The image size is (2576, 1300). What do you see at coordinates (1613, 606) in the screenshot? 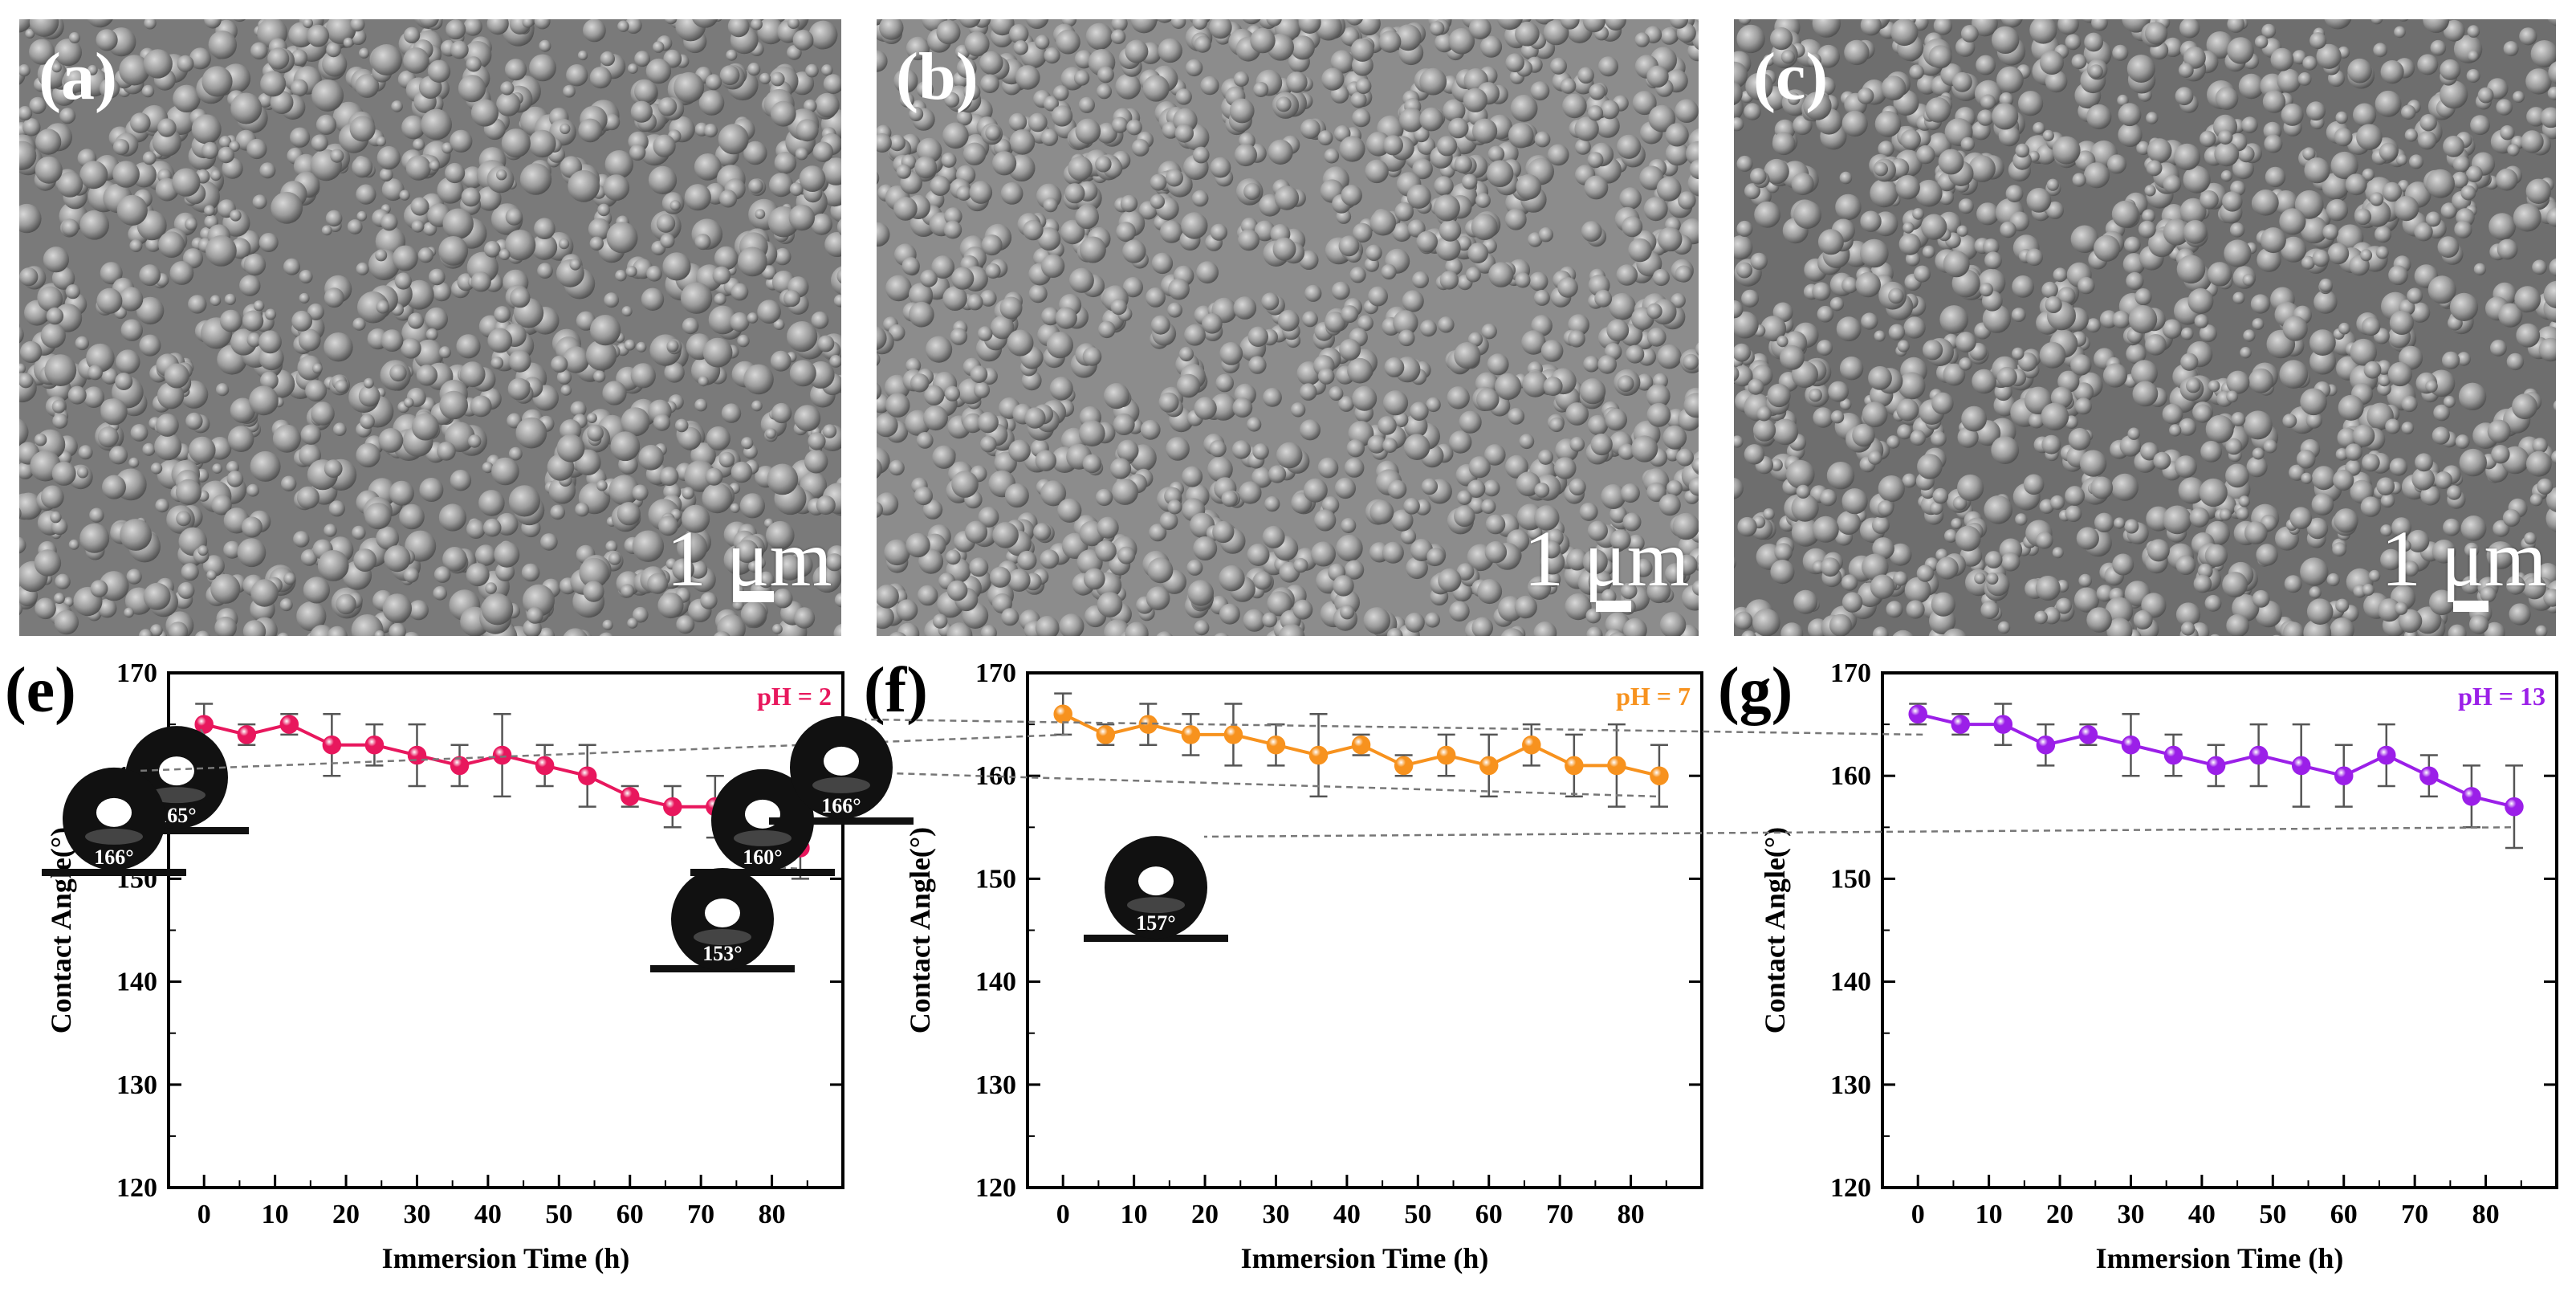
I see `scale-bar-b` at bounding box center [1613, 606].